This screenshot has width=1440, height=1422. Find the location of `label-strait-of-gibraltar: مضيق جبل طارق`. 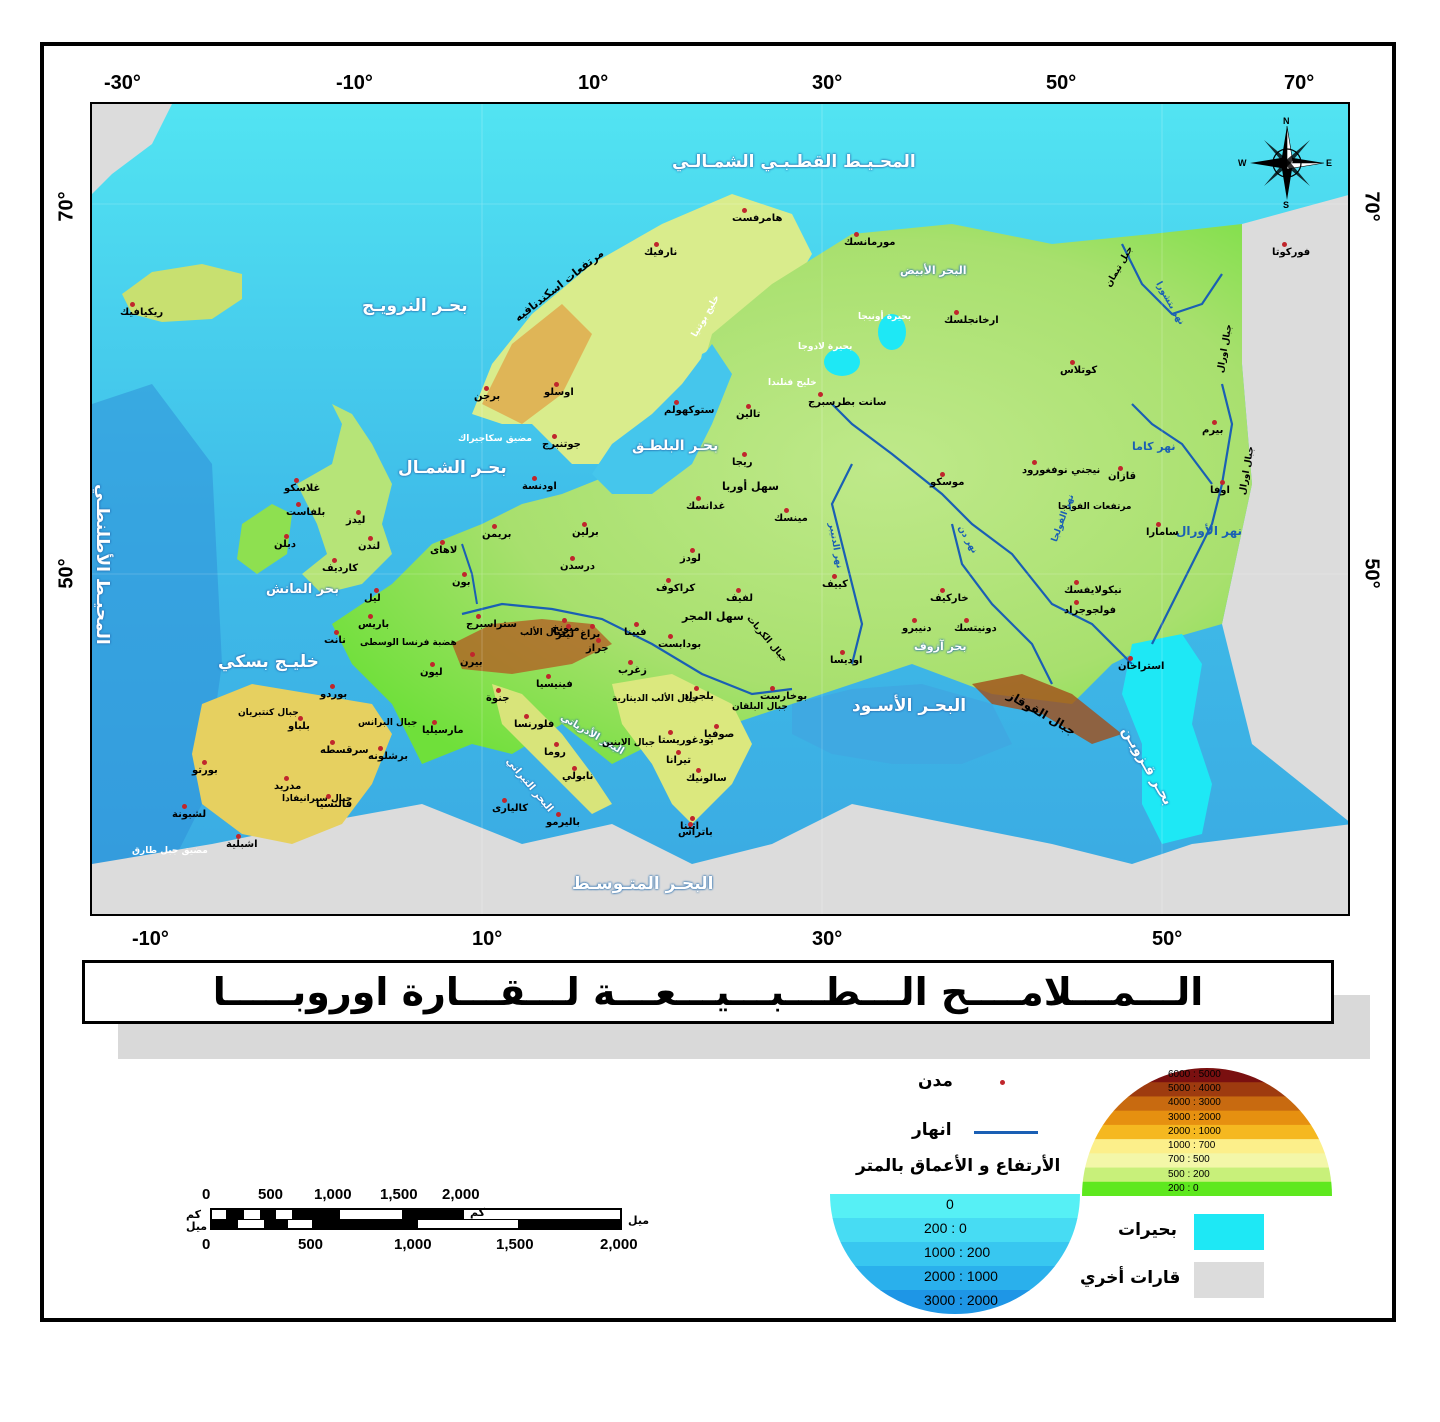

label-strait-of-gibraltar: مضيق جبل طارق is located at coordinates (170, 851).